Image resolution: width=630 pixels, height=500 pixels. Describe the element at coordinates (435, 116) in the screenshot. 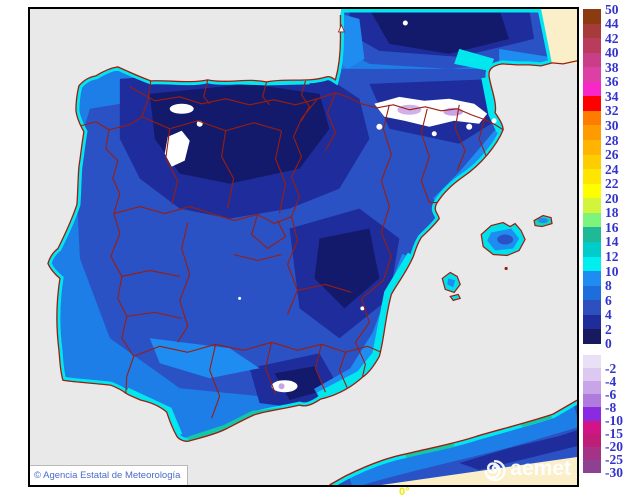

I see `pyrenees-snow` at that location.